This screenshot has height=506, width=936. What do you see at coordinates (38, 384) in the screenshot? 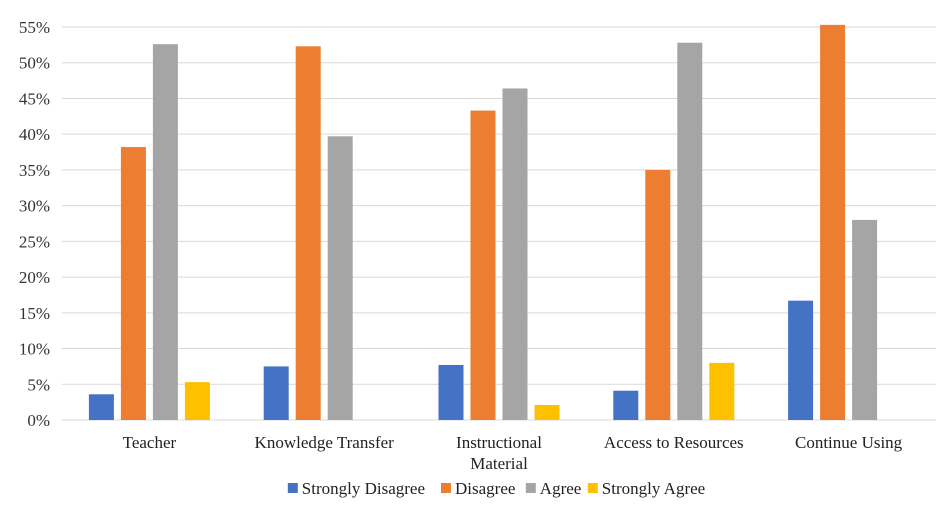
I see `y-tick-label: 5%` at bounding box center [38, 384].